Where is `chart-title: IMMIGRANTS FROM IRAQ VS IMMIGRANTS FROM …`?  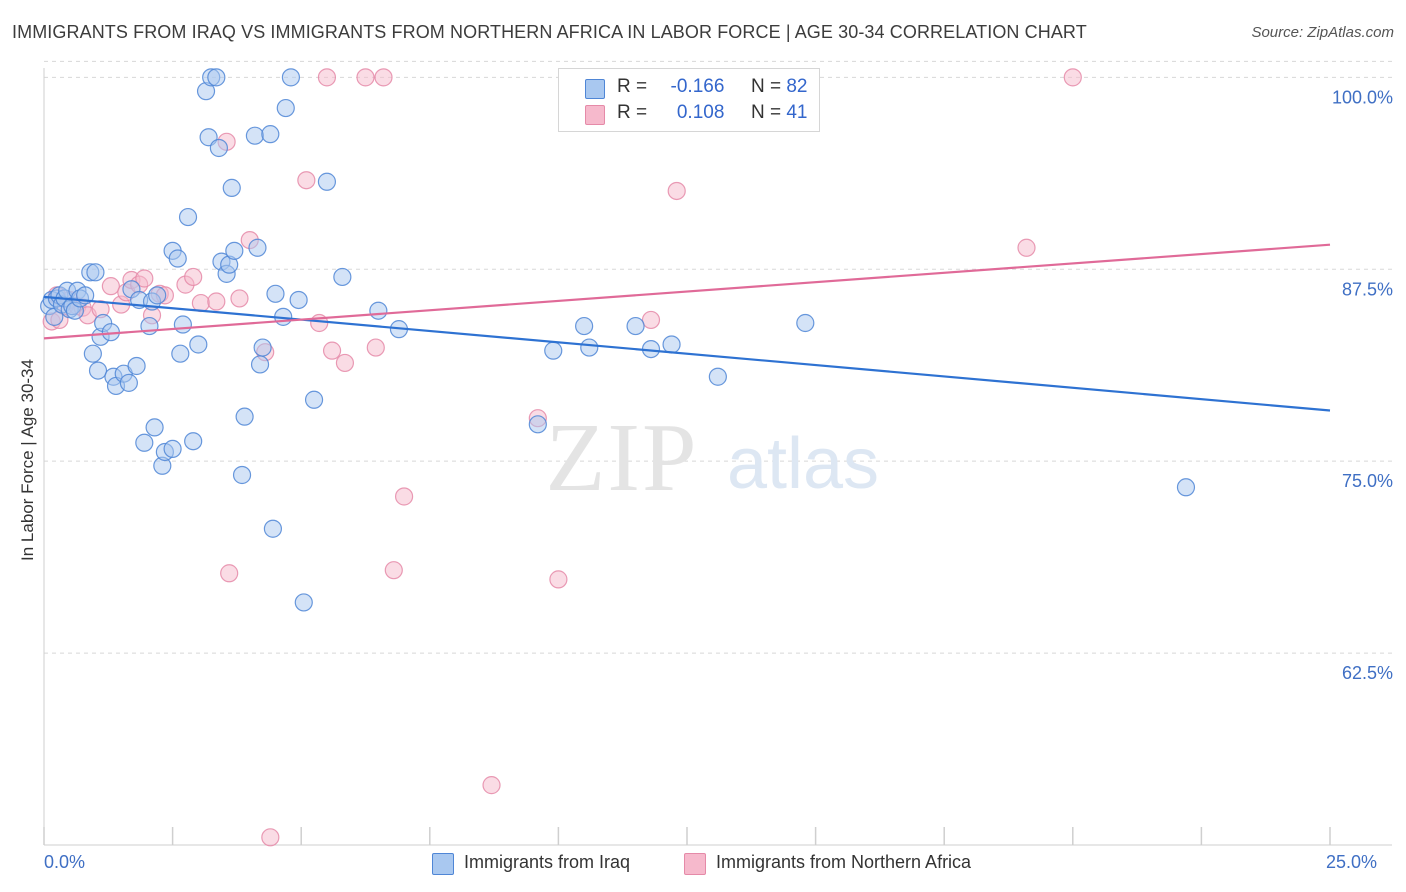 chart-title: IMMIGRANTS FROM IRAQ VS IMMIGRANTS FROM … is located at coordinates (549, 32).